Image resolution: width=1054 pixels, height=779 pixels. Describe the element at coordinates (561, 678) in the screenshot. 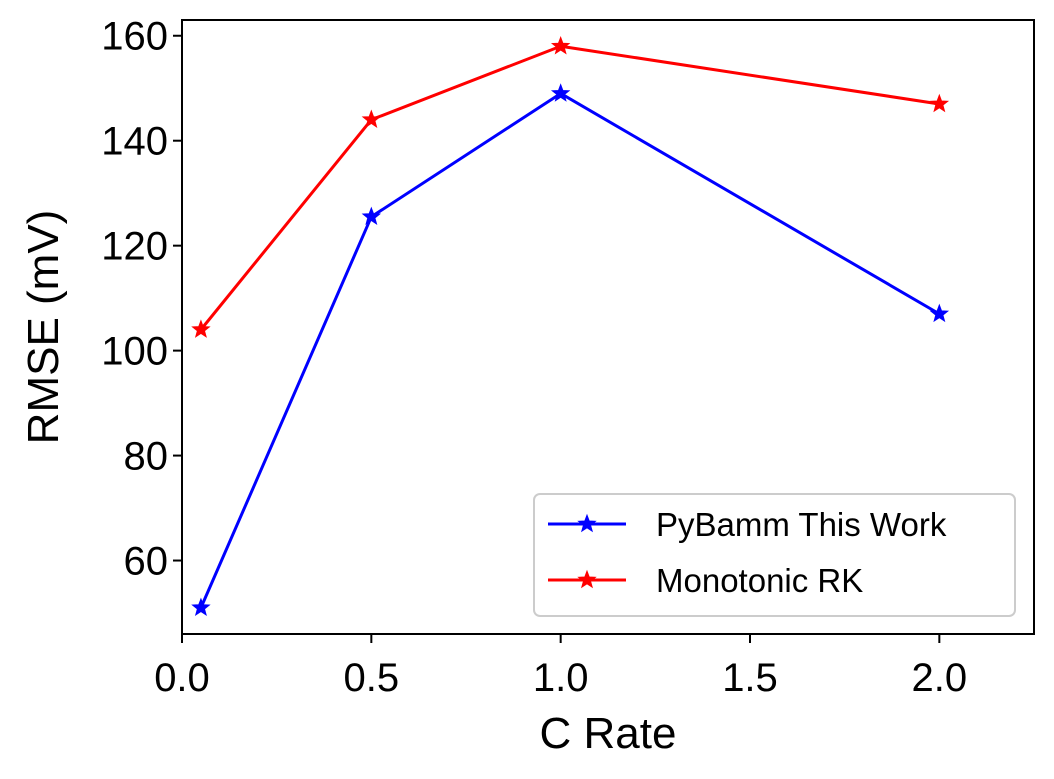

I see `x-tick-label: 1.0` at that location.